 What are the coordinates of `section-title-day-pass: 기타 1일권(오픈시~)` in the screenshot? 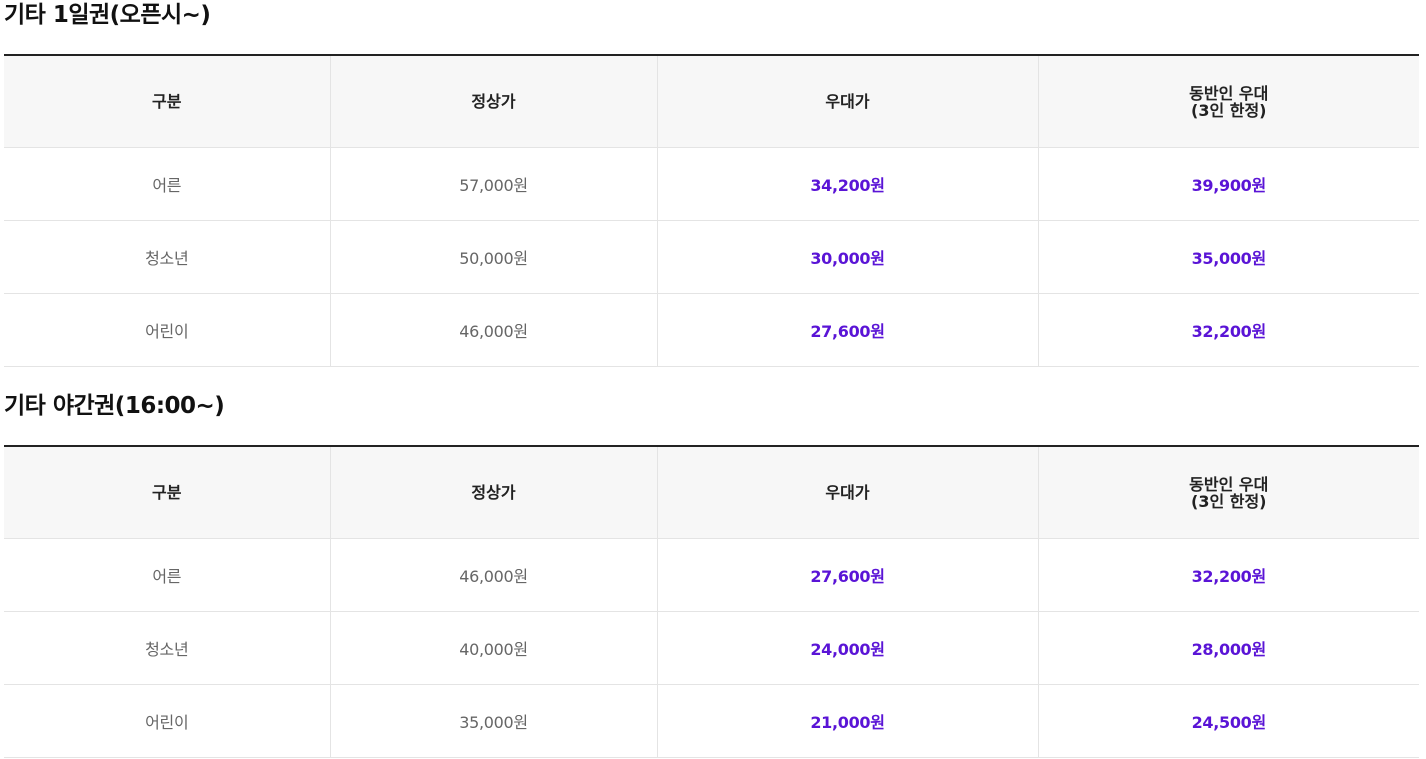 It's located at (107, 15).